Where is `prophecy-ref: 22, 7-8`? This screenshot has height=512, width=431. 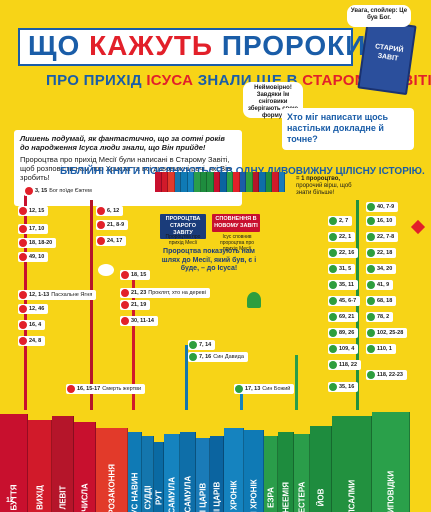 prophecy-ref: 22, 7-8 is located at coordinates (386, 237).